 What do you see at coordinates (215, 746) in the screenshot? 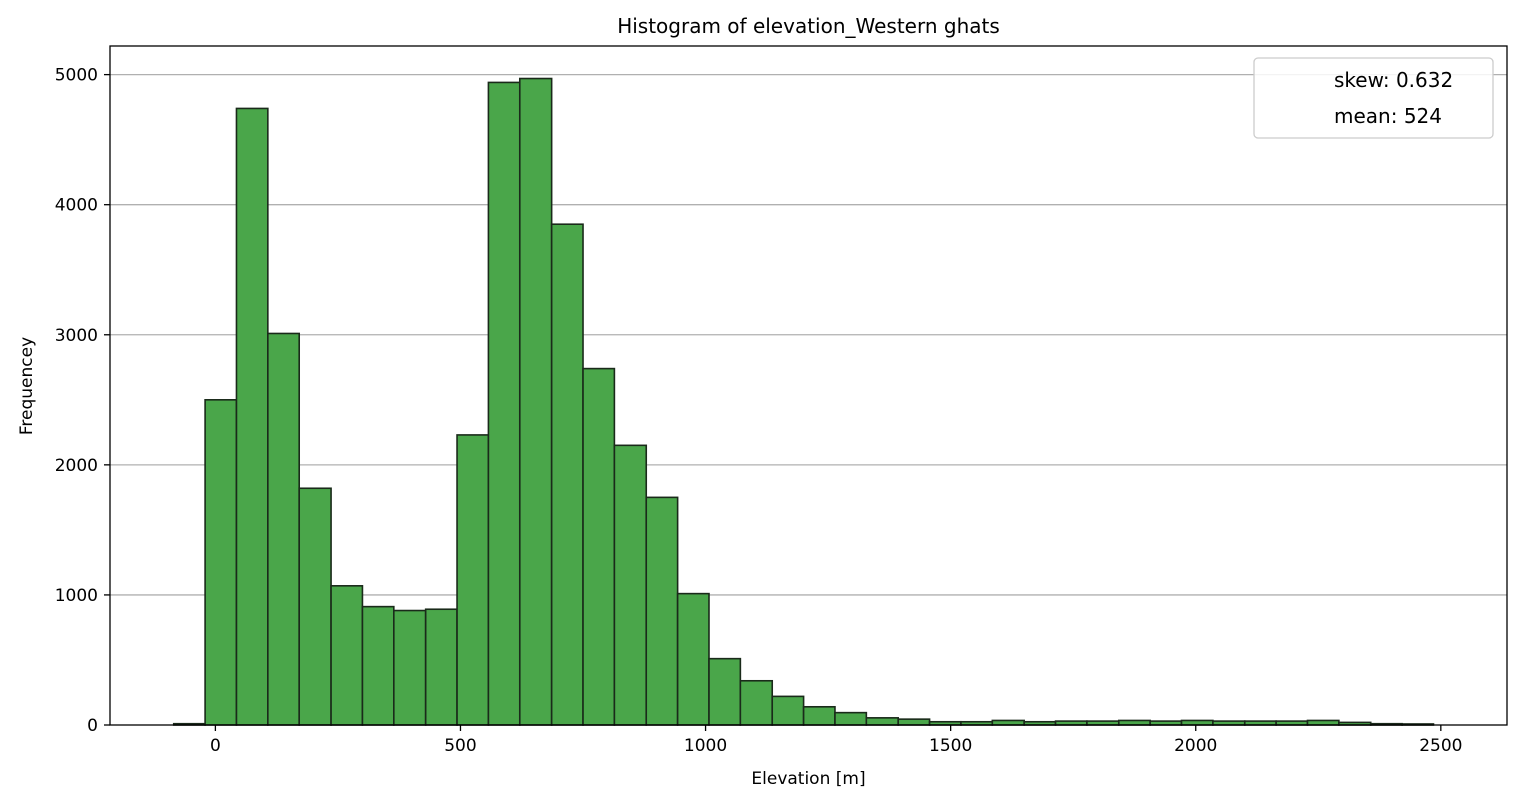
I see `x-tick-label: 0` at bounding box center [215, 746].